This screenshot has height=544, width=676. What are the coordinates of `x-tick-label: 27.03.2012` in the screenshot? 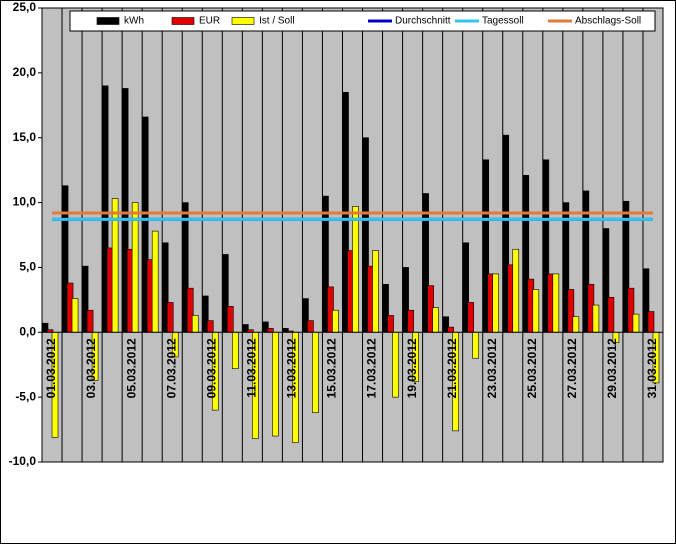 It's located at (572, 368).